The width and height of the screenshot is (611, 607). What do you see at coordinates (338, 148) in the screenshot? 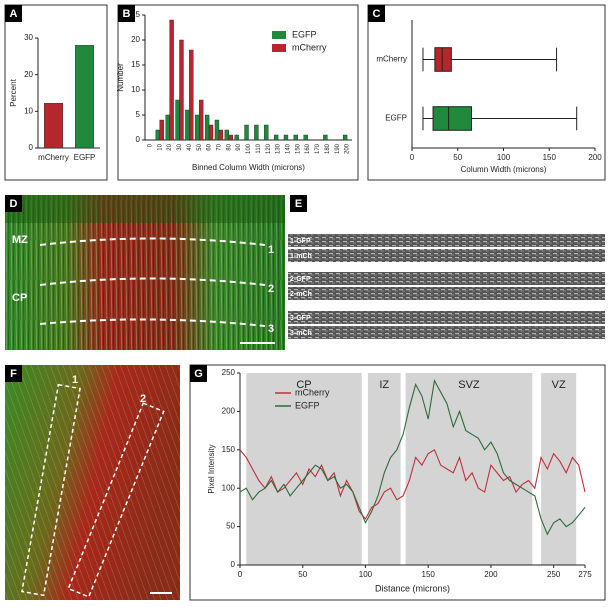
I see `x-tick-label: 190` at bounding box center [338, 148].